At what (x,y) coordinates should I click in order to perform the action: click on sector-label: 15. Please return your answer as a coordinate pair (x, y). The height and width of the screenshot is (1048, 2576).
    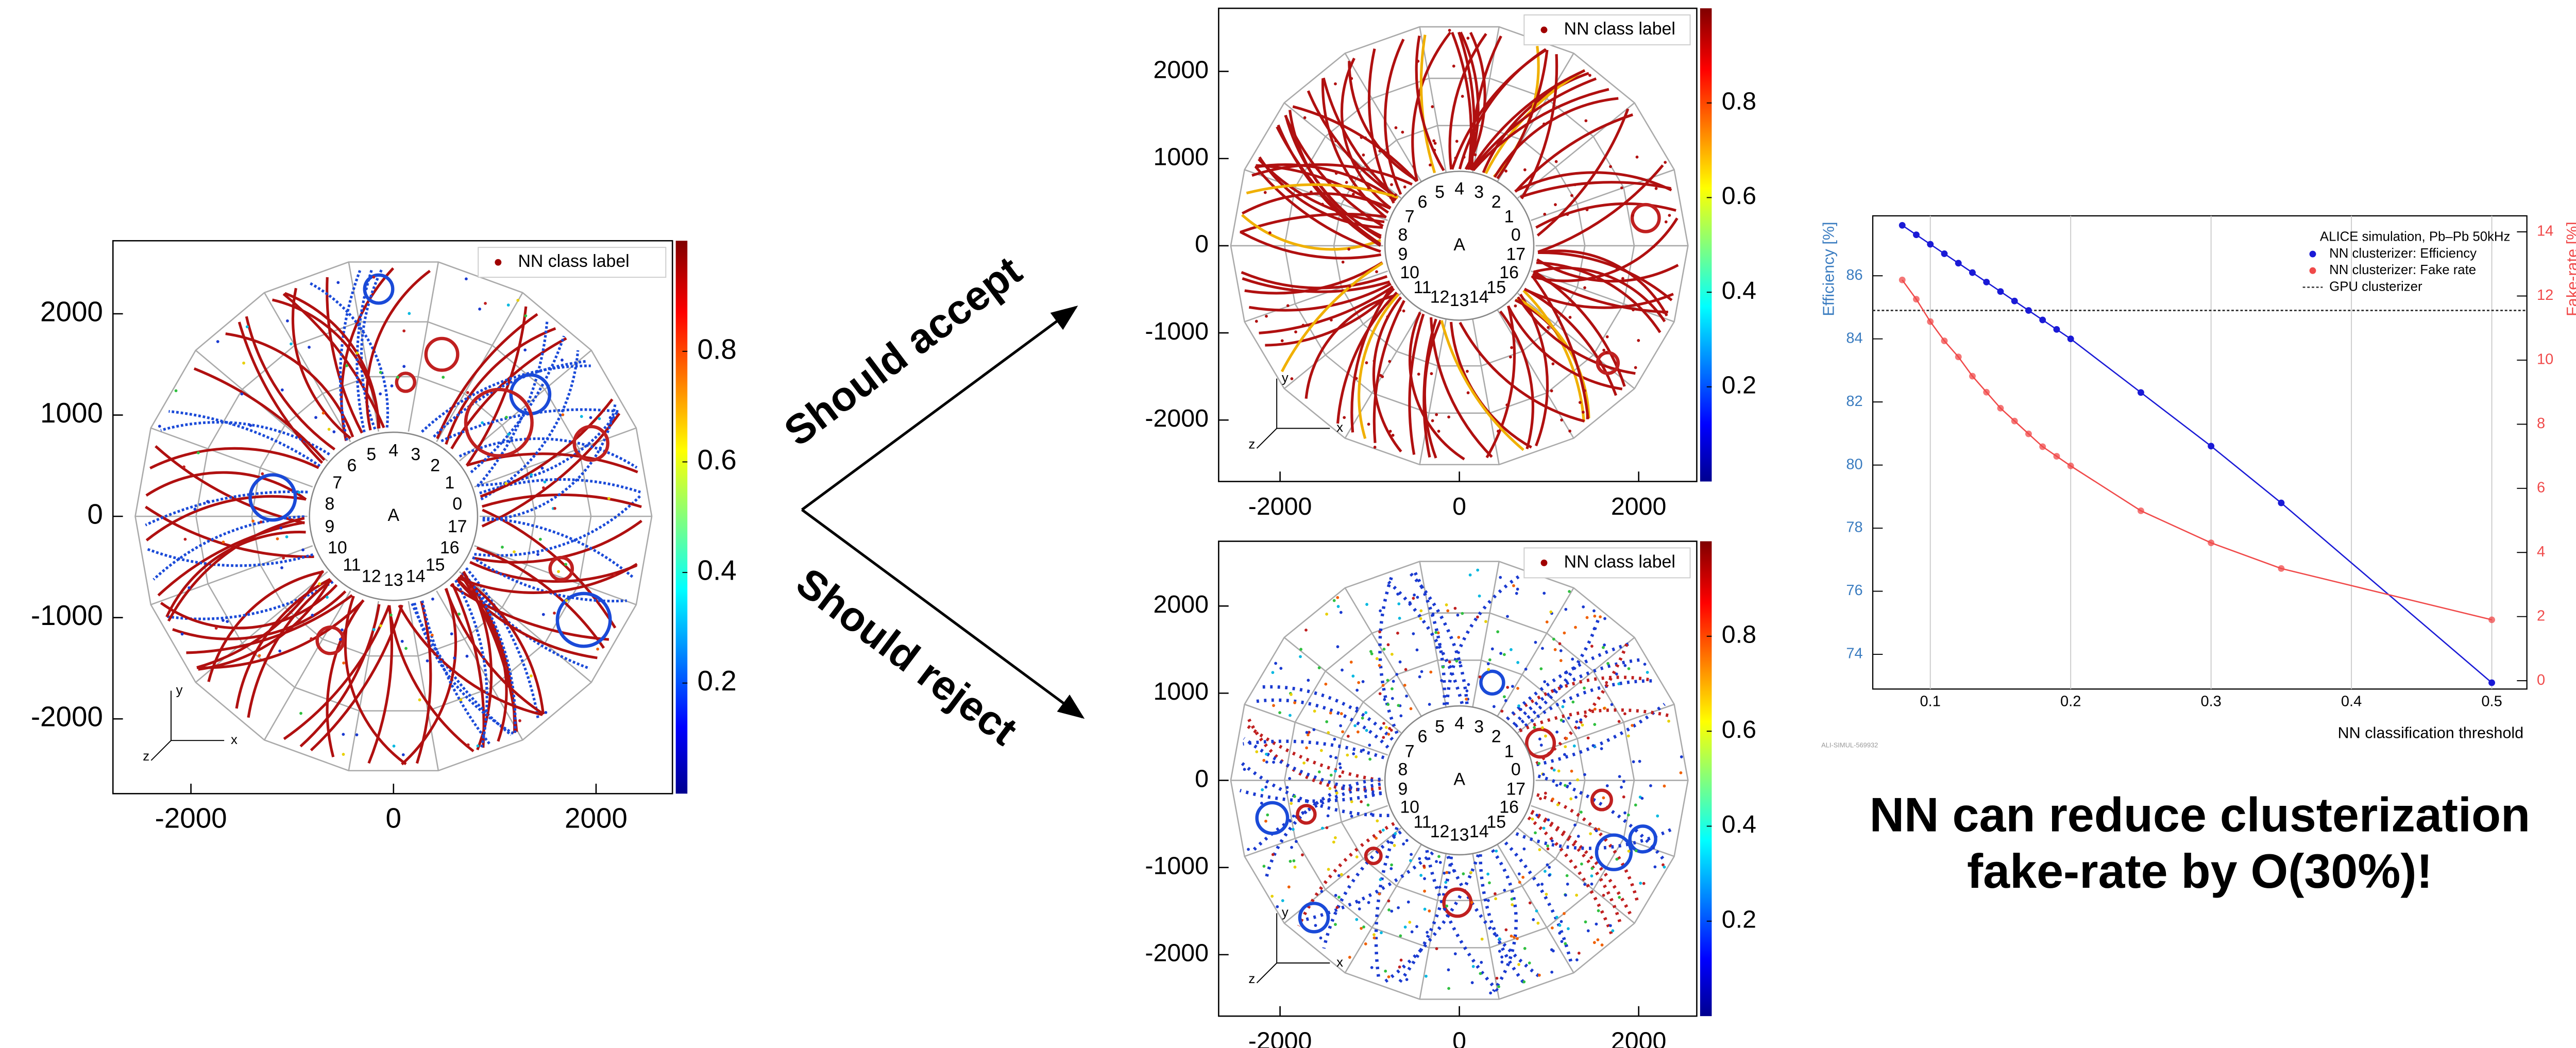
    Looking at the image, I should click on (1496, 287).